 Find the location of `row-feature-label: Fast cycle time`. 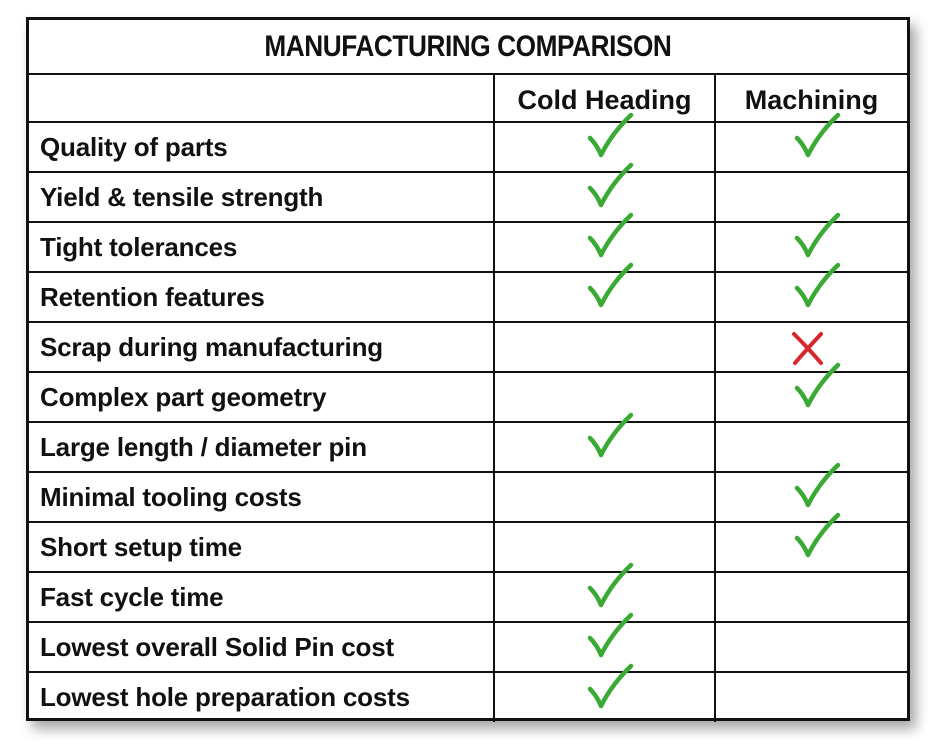

row-feature-label: Fast cycle time is located at coordinates (262, 597).